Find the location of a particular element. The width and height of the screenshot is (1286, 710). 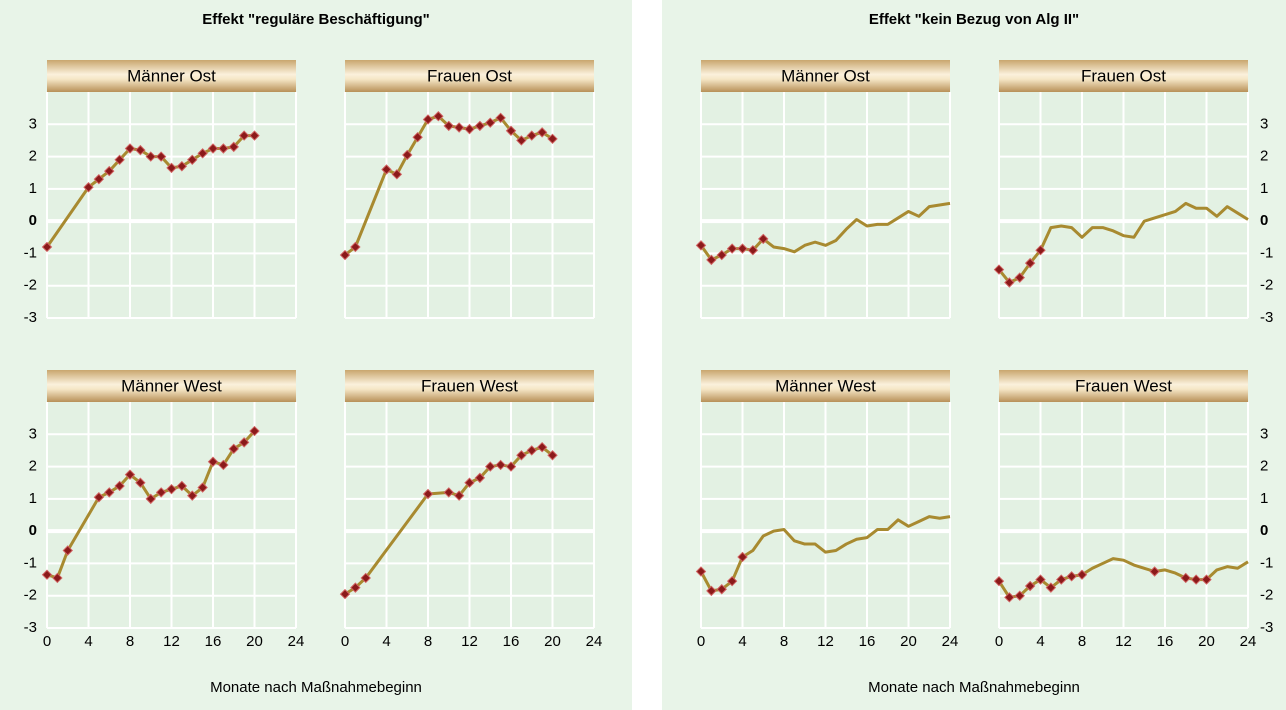

x-tick-label: 4 is located at coordinates (88, 641).